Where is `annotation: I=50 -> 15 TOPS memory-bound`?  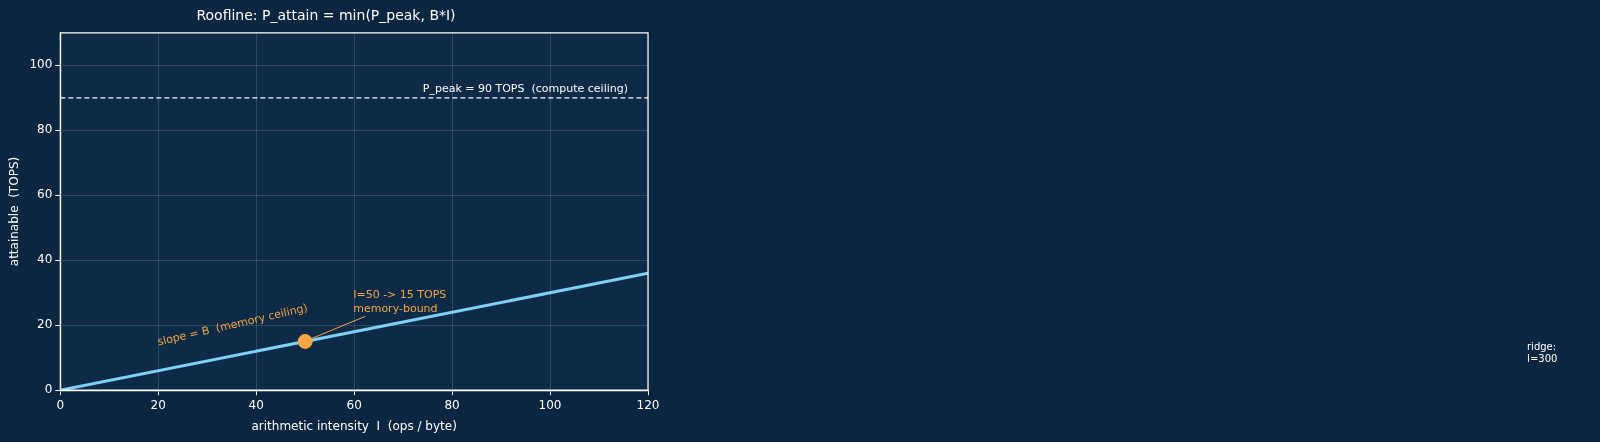 annotation: I=50 -> 15 TOPS memory-bound is located at coordinates (400, 301).